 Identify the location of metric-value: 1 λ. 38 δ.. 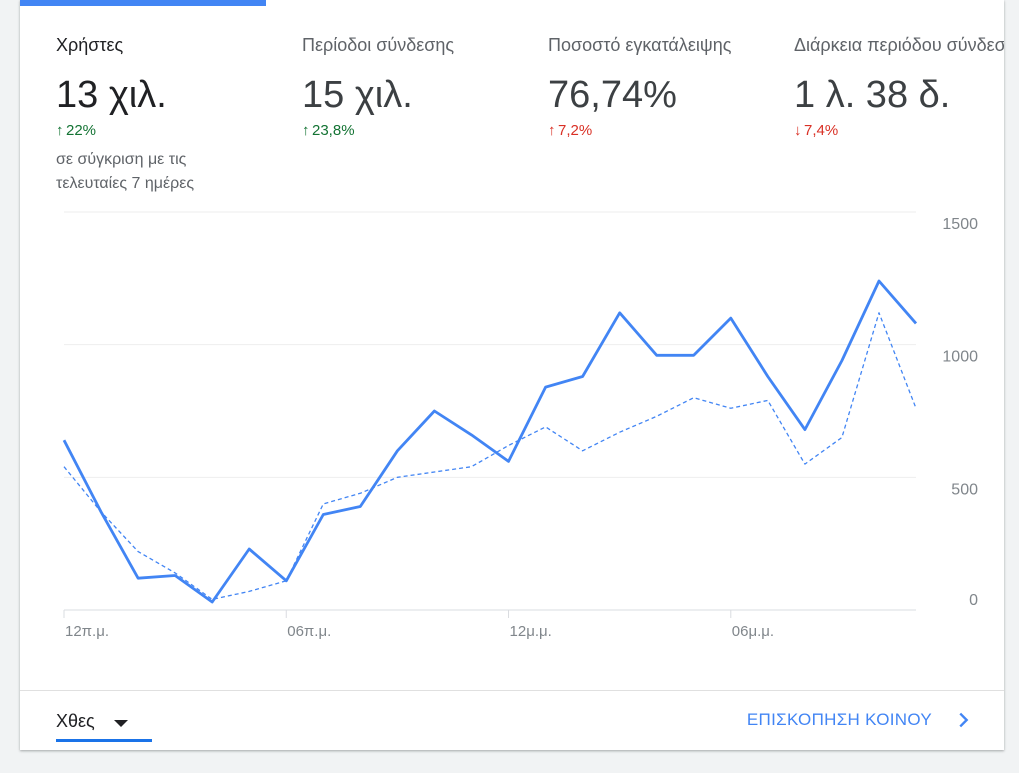
(872, 95).